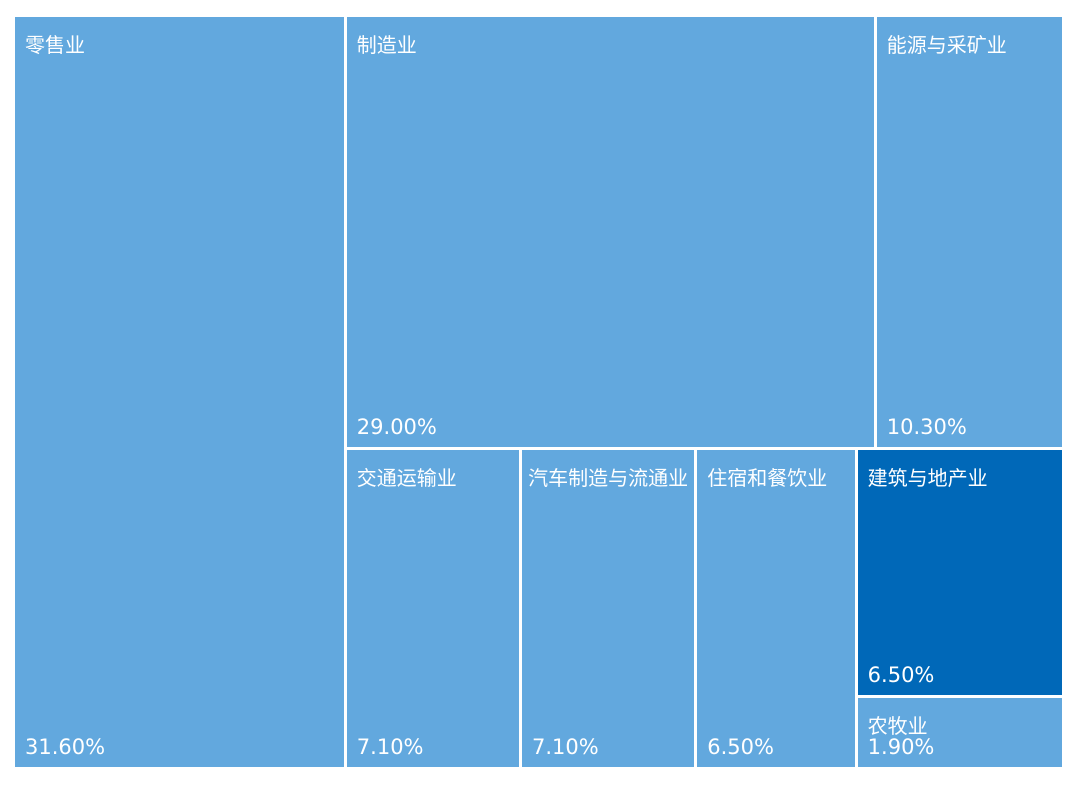 Image resolution: width=1080 pixels, height=785 pixels. What do you see at coordinates (959, 572) in the screenshot?
I see `tile: 建筑与地产业 6.50%` at bounding box center [959, 572].